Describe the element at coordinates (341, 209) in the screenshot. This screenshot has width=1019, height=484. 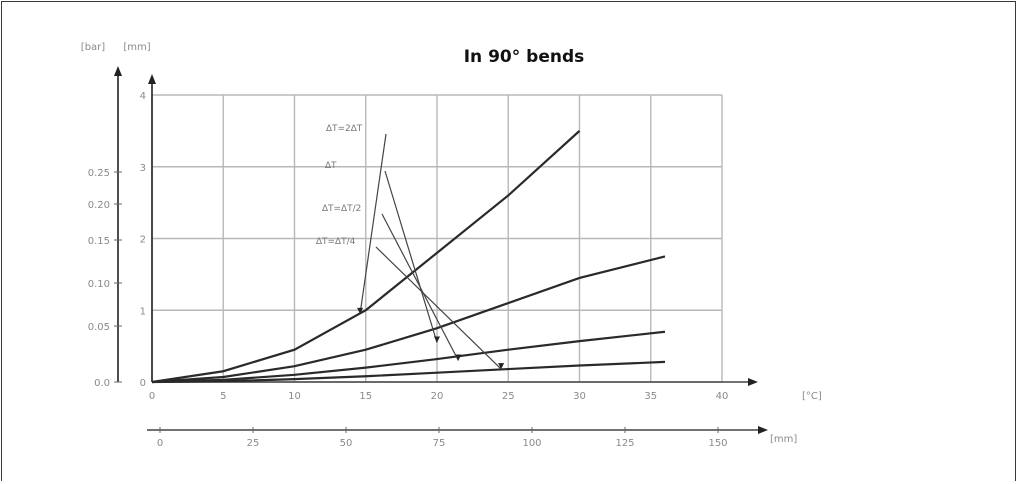
I see `curve-label: ∆T=∆T/2` at that location.